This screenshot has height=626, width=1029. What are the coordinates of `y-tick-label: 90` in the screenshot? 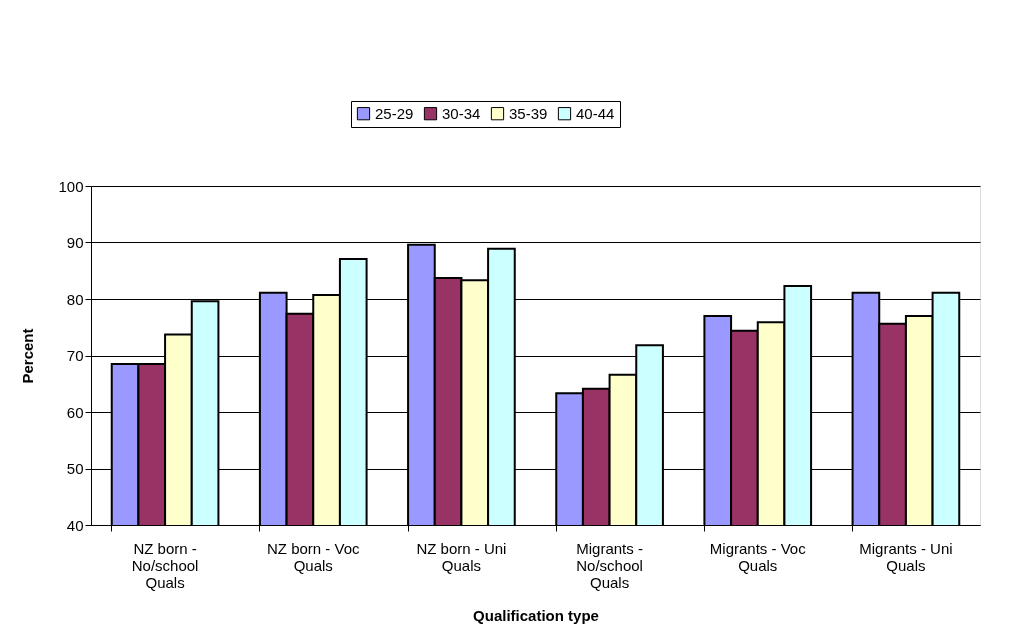 It's located at (75, 242).